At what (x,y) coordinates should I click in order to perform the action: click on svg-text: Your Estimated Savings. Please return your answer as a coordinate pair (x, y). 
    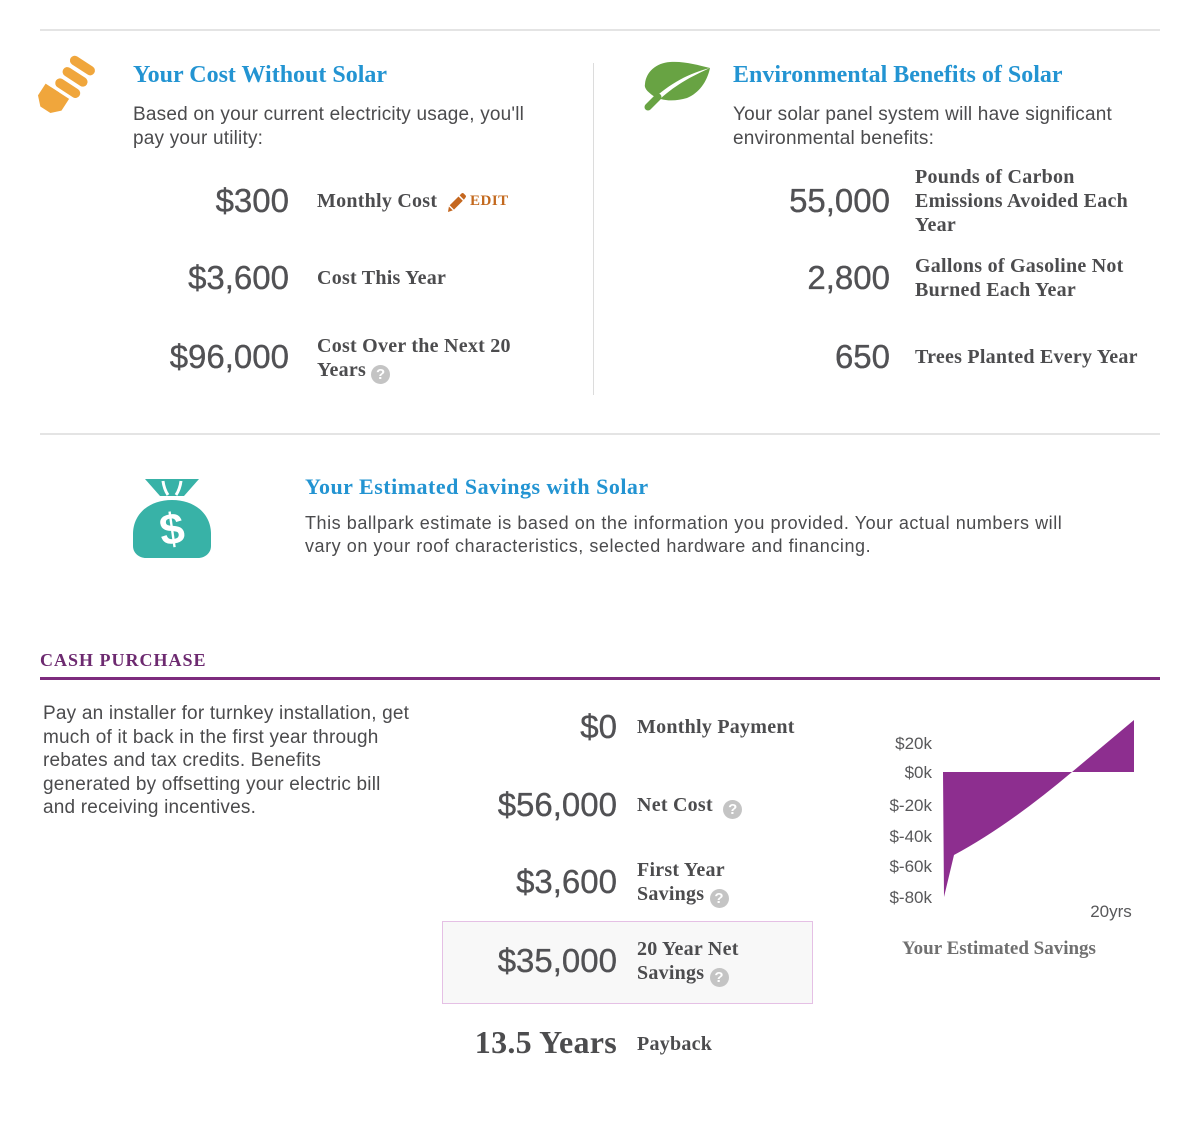
    Looking at the image, I should click on (999, 948).